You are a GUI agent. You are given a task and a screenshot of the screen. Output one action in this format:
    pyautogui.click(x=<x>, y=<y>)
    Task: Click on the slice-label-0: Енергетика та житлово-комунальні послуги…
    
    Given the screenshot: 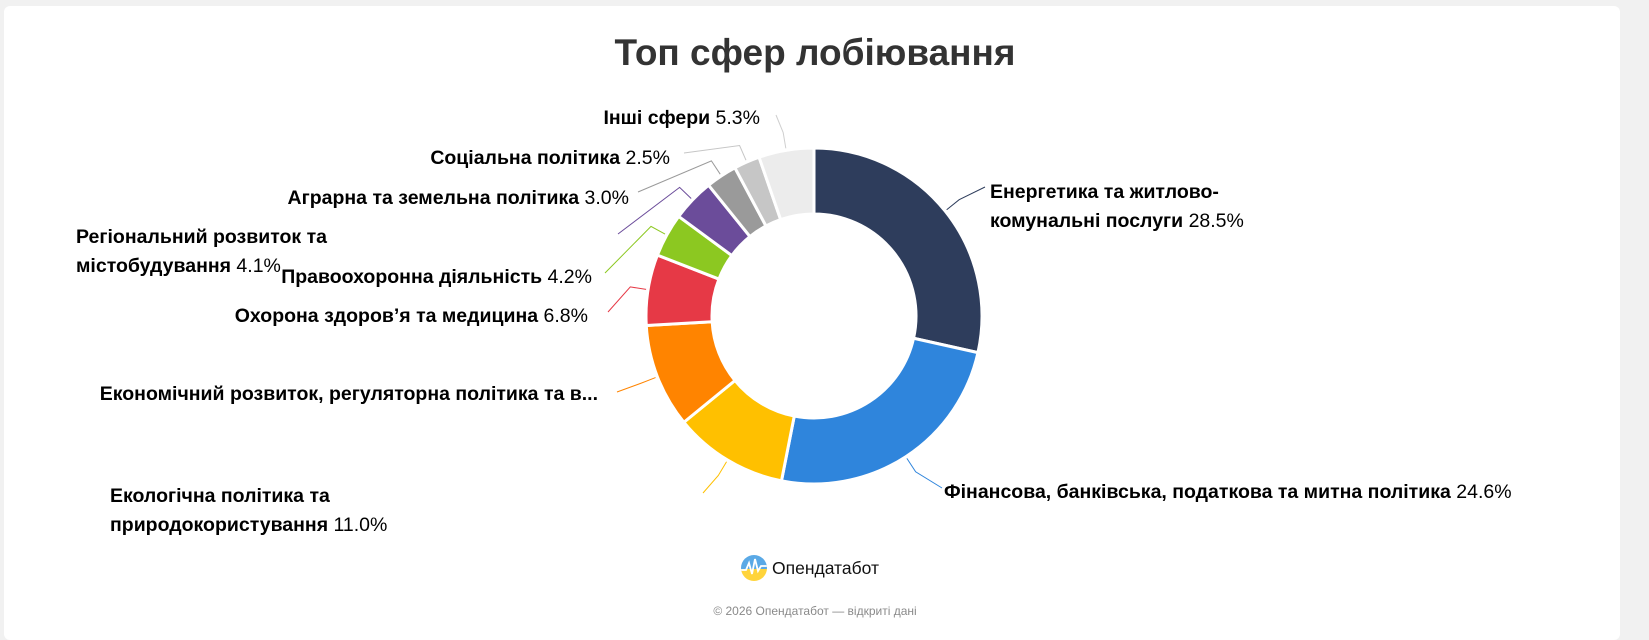 What is the action you would take?
    pyautogui.click(x=1117, y=206)
    